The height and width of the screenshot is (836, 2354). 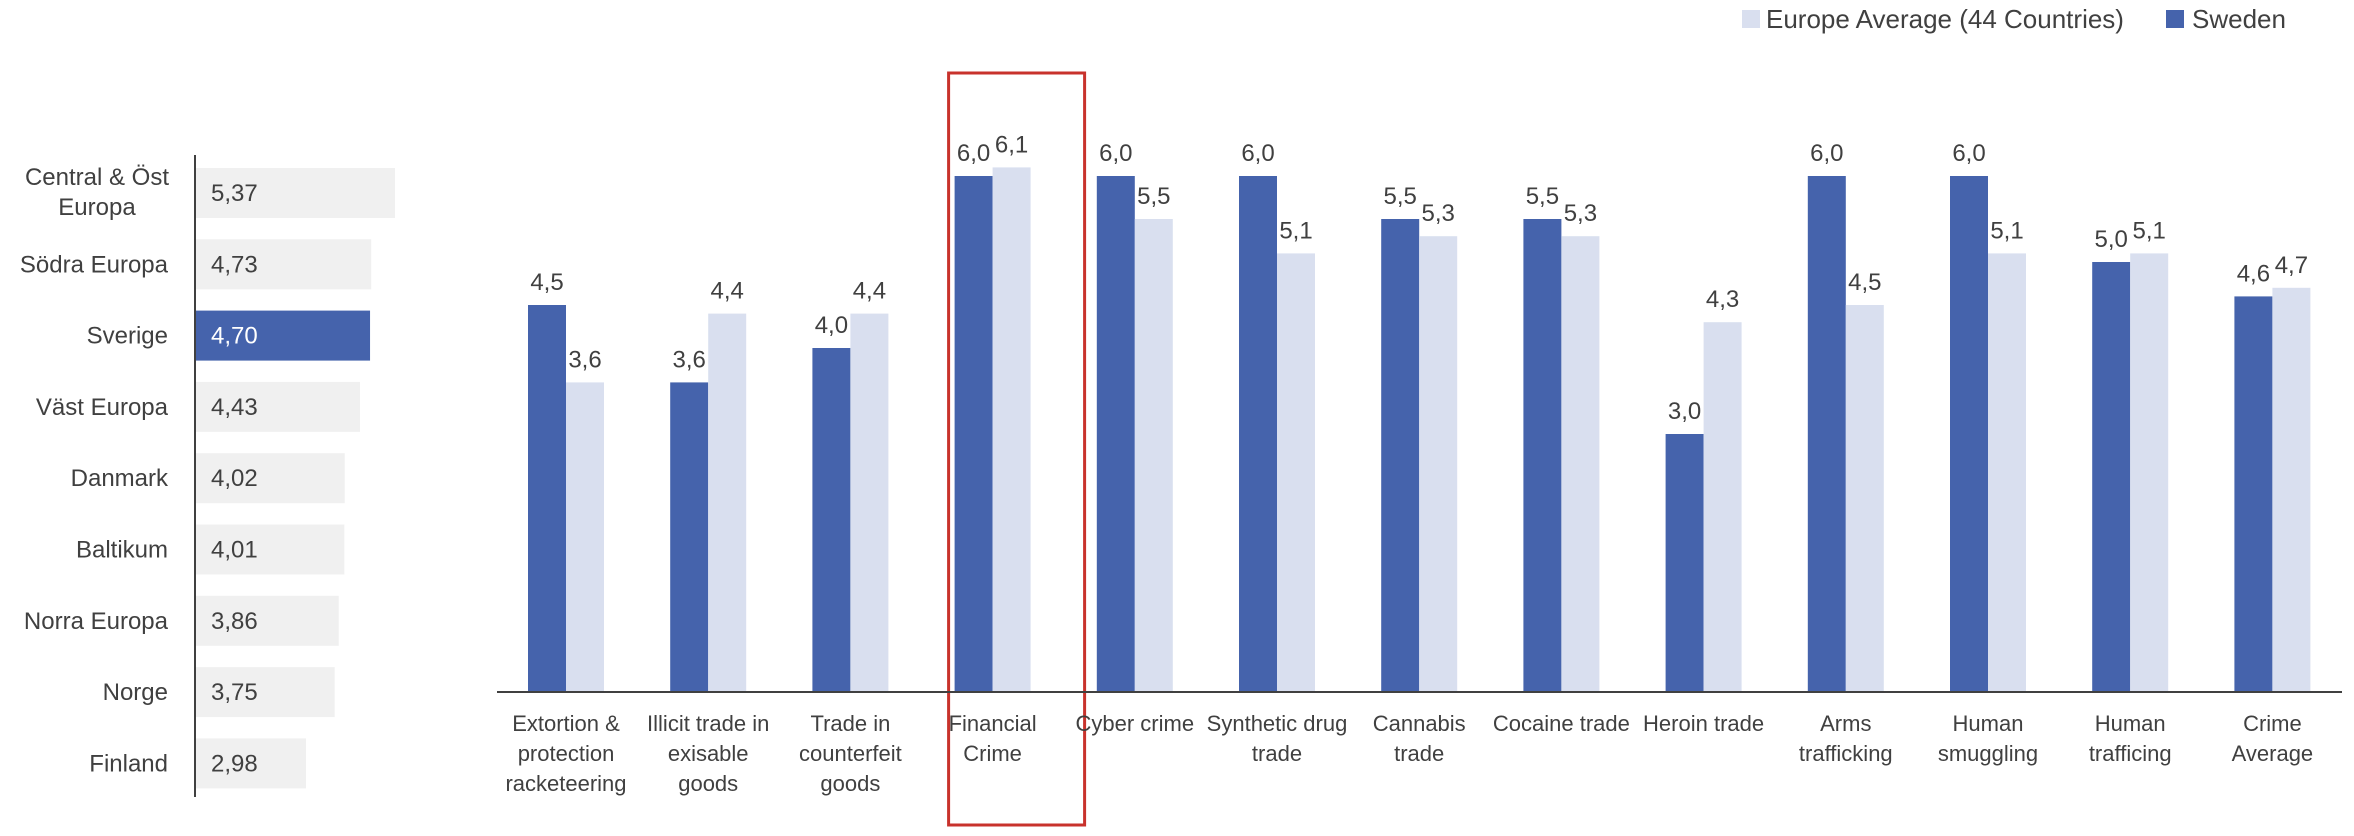 What do you see at coordinates (96, 621) in the screenshot?
I see `region-label: Norra Europa` at bounding box center [96, 621].